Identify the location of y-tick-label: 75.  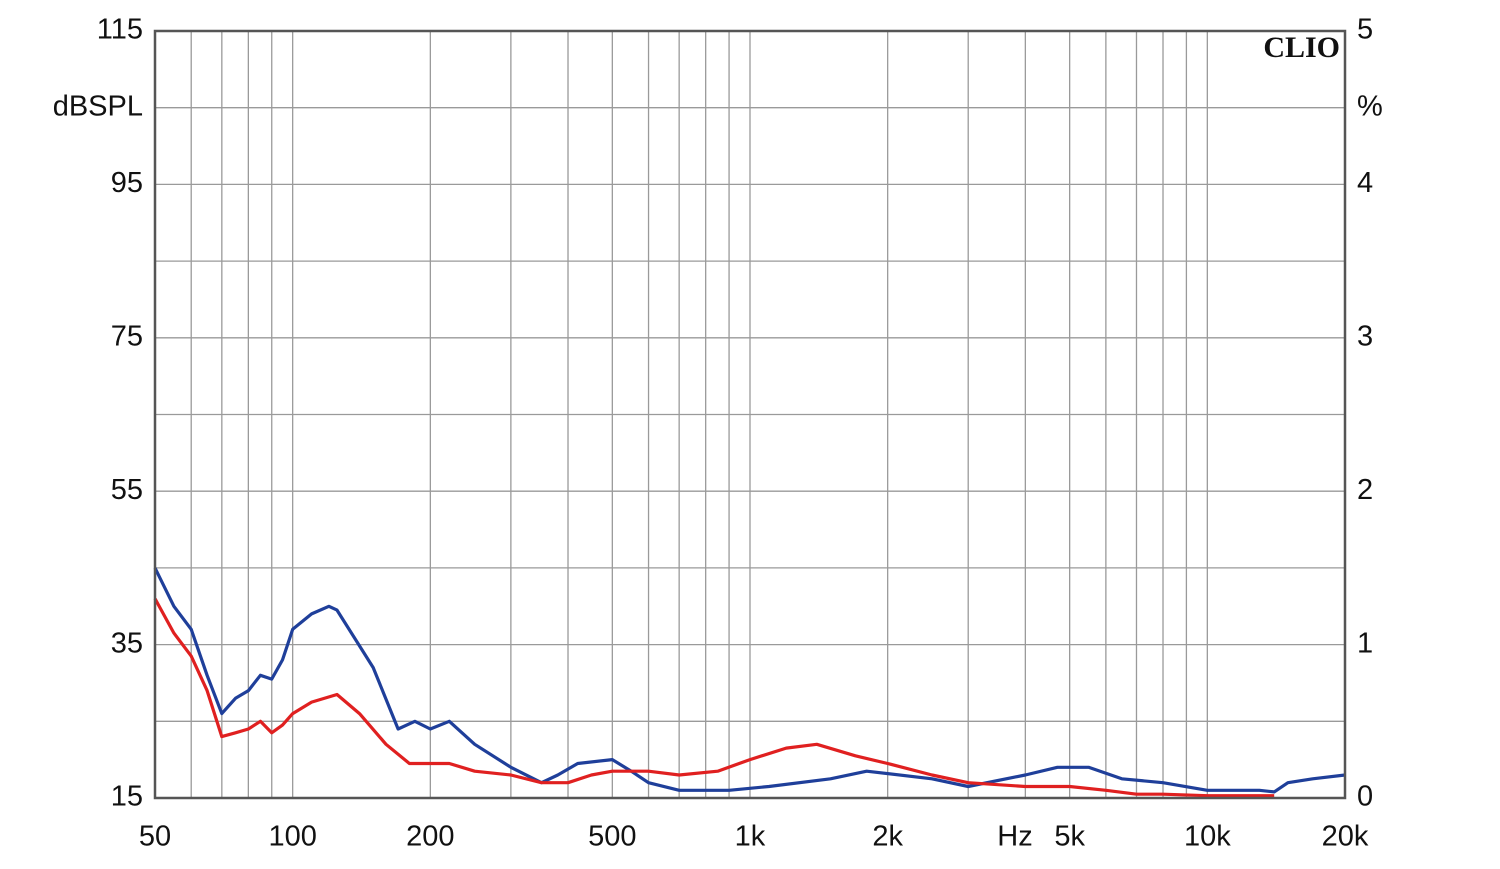
(127, 336).